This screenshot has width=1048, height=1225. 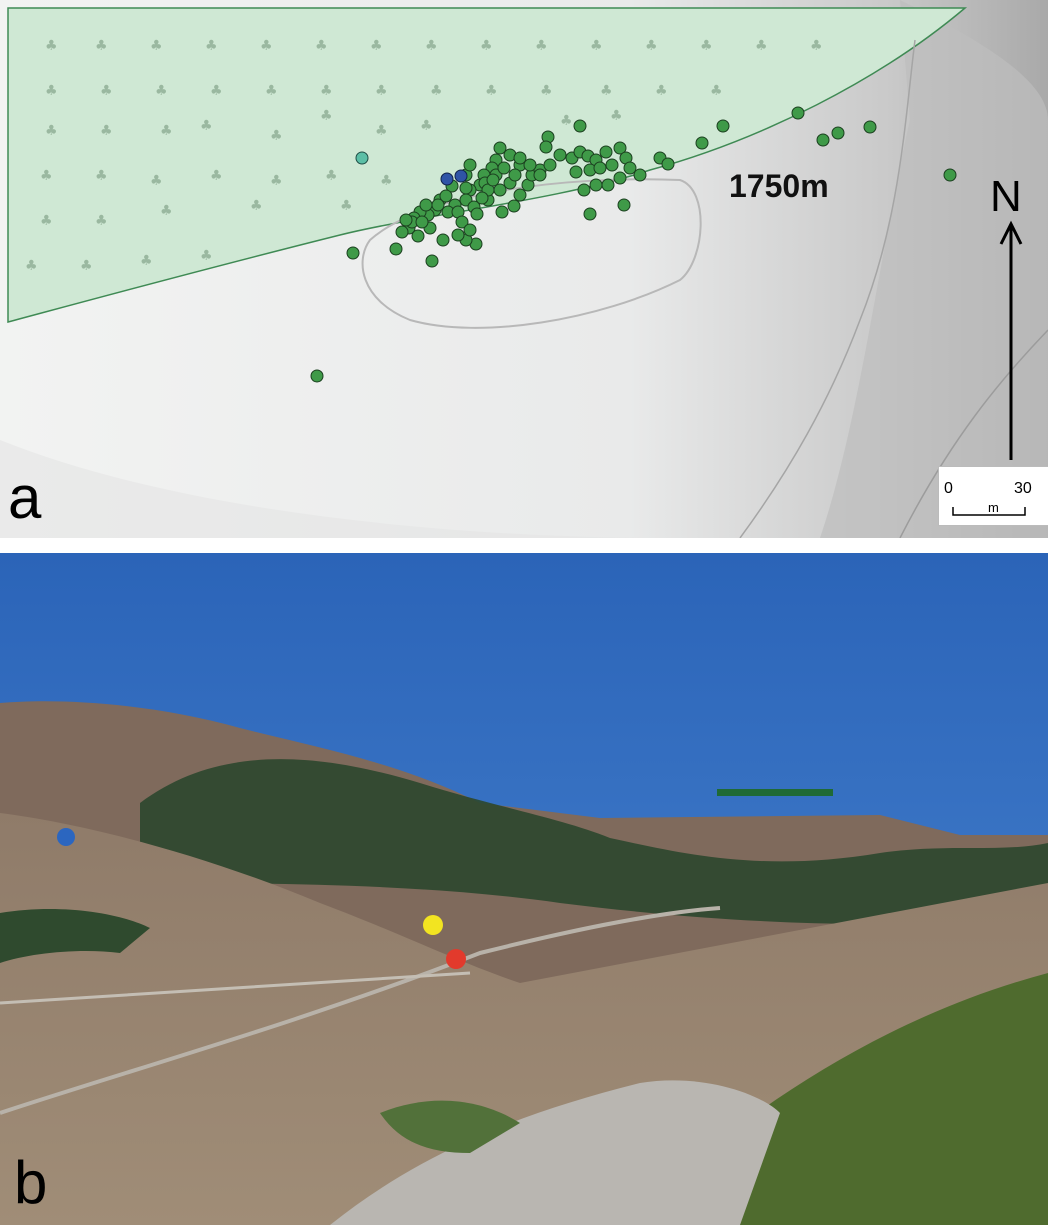 I want to click on hillshade-slope, so click(x=934, y=269).